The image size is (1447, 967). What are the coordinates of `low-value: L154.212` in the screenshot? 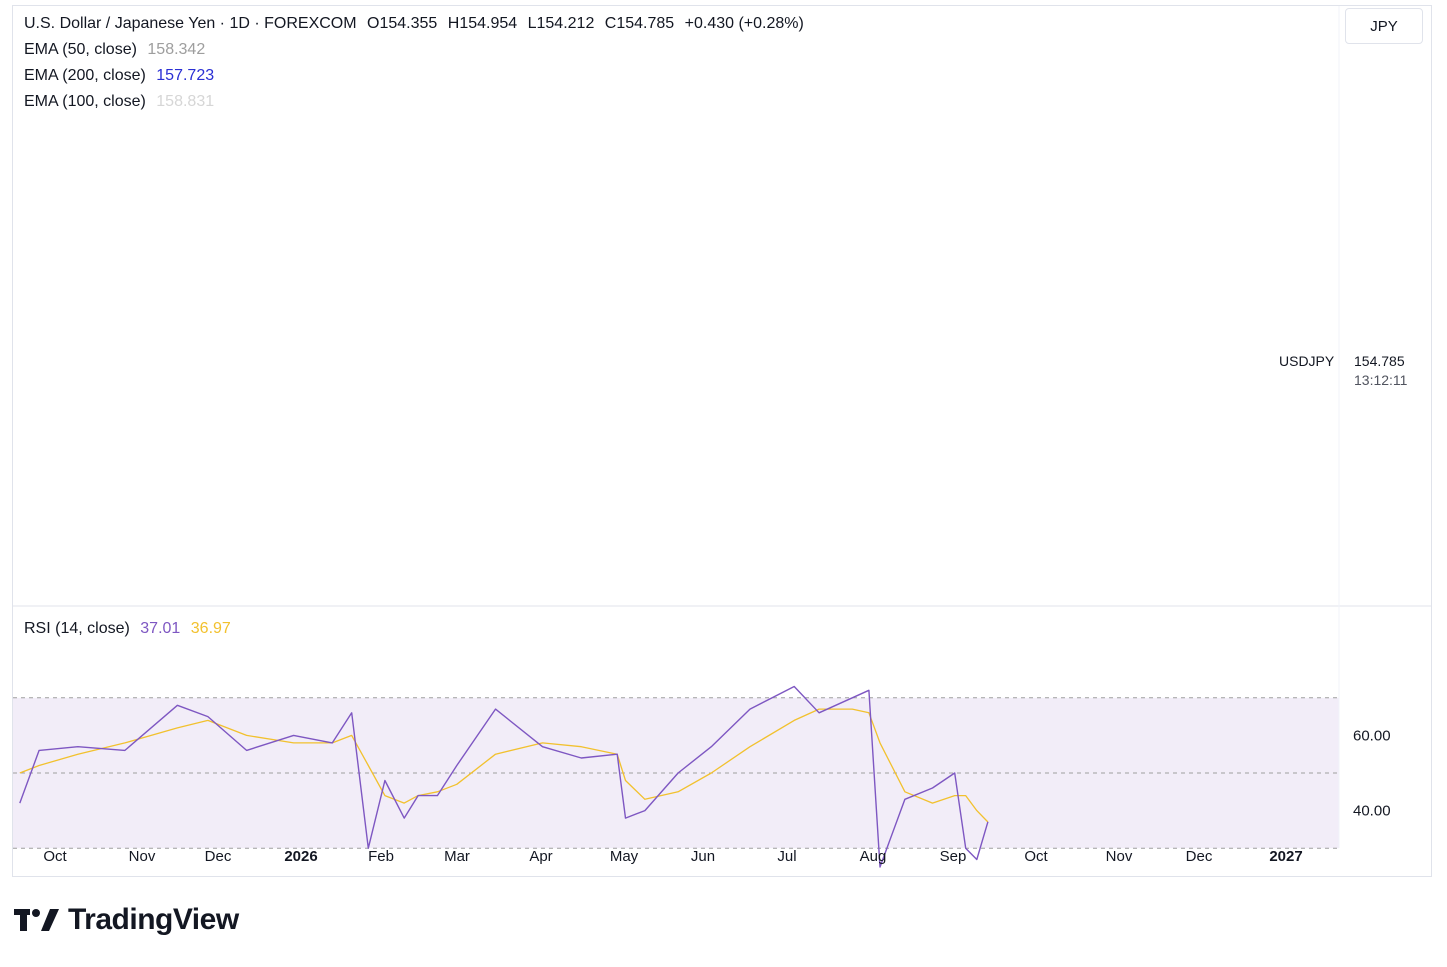 It's located at (561, 23).